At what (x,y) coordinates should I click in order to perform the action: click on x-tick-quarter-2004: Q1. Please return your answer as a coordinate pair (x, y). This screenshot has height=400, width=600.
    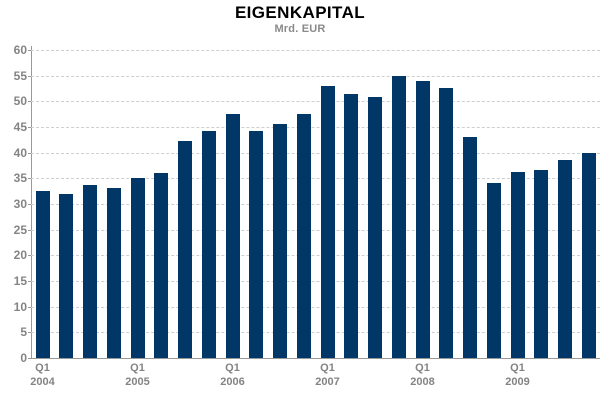
    Looking at the image, I should click on (42, 368).